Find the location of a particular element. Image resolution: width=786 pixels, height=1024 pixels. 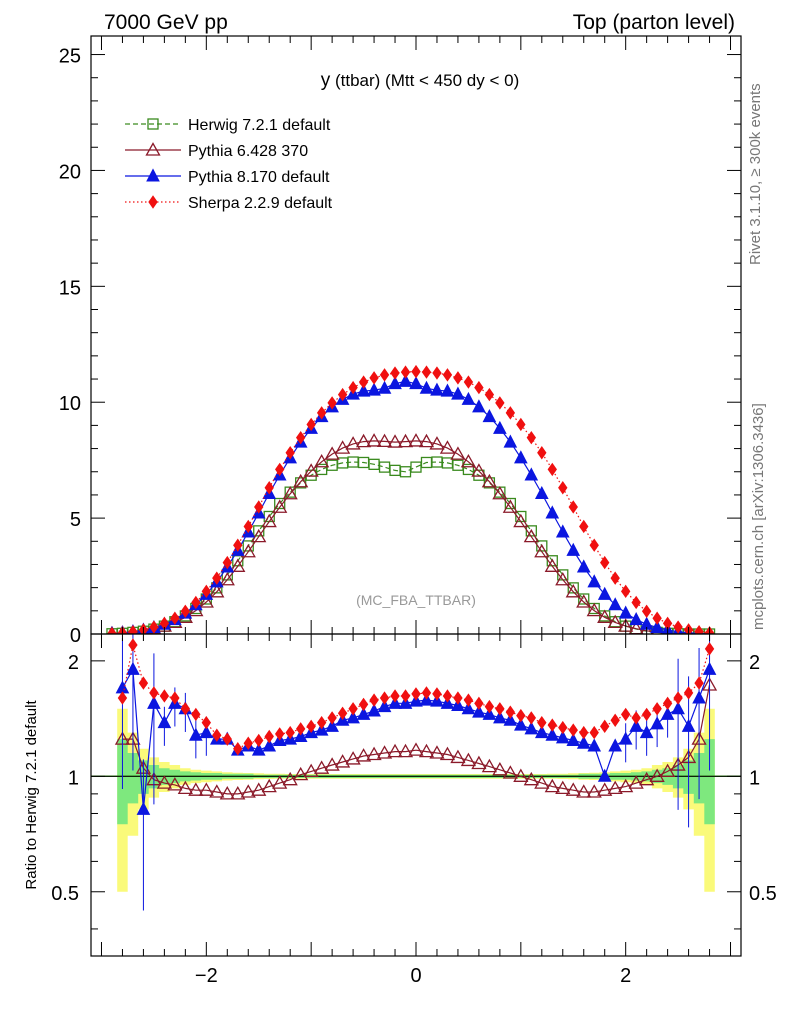

x-tick-label: −2 is located at coordinates (206, 976).